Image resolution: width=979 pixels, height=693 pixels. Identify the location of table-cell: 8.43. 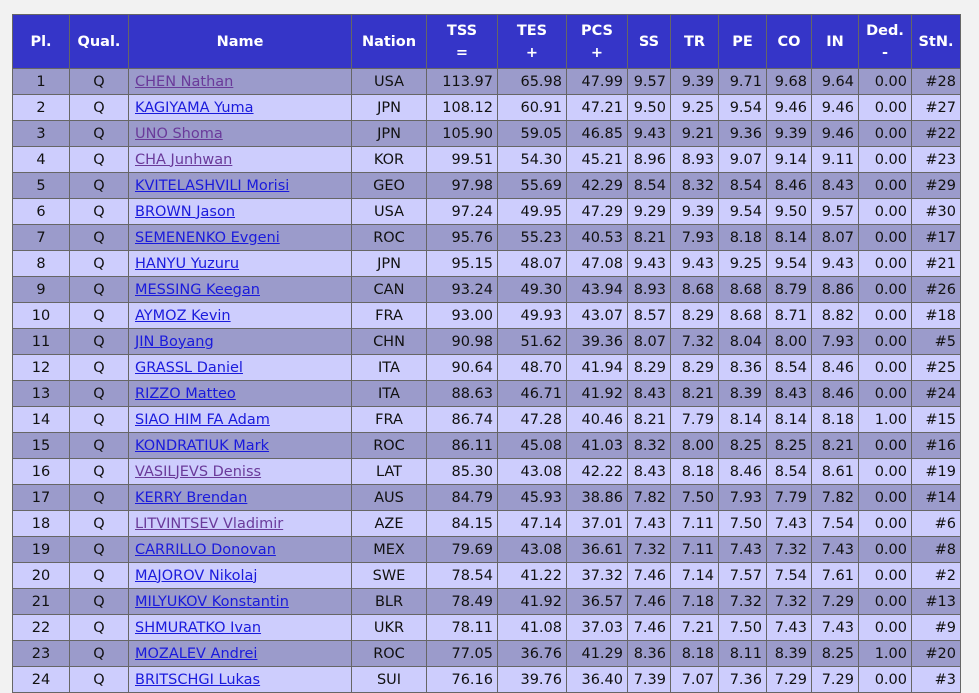
(835, 185).